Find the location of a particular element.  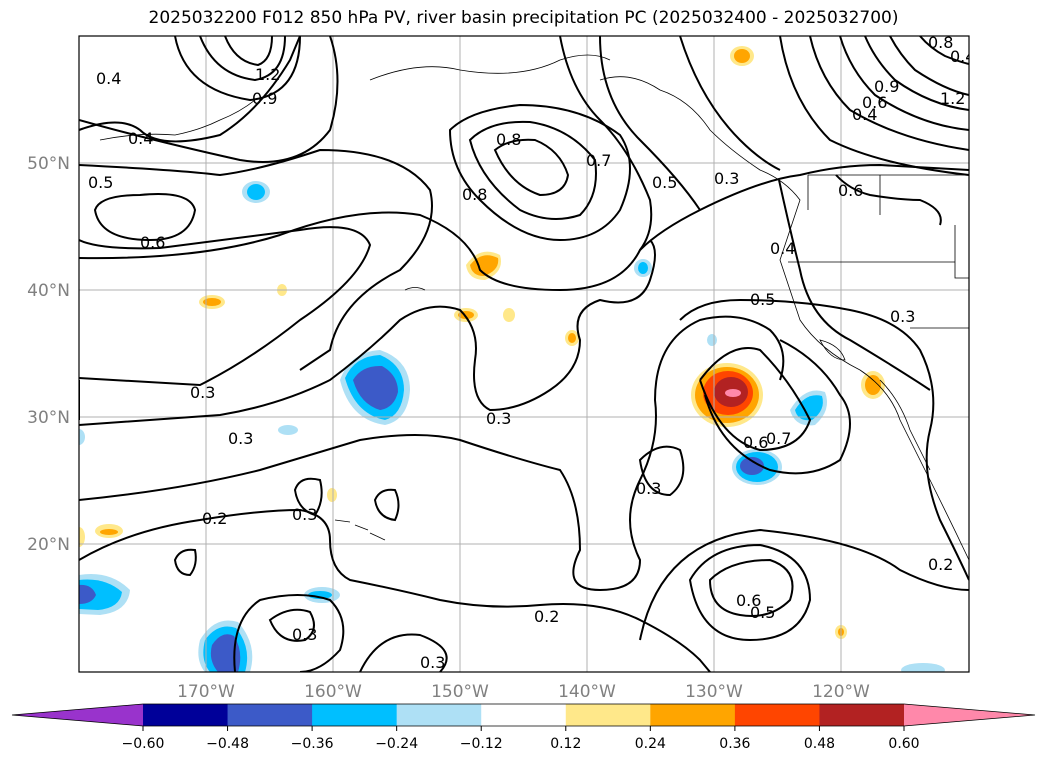

lon-label: 170°W is located at coordinates (206, 692).